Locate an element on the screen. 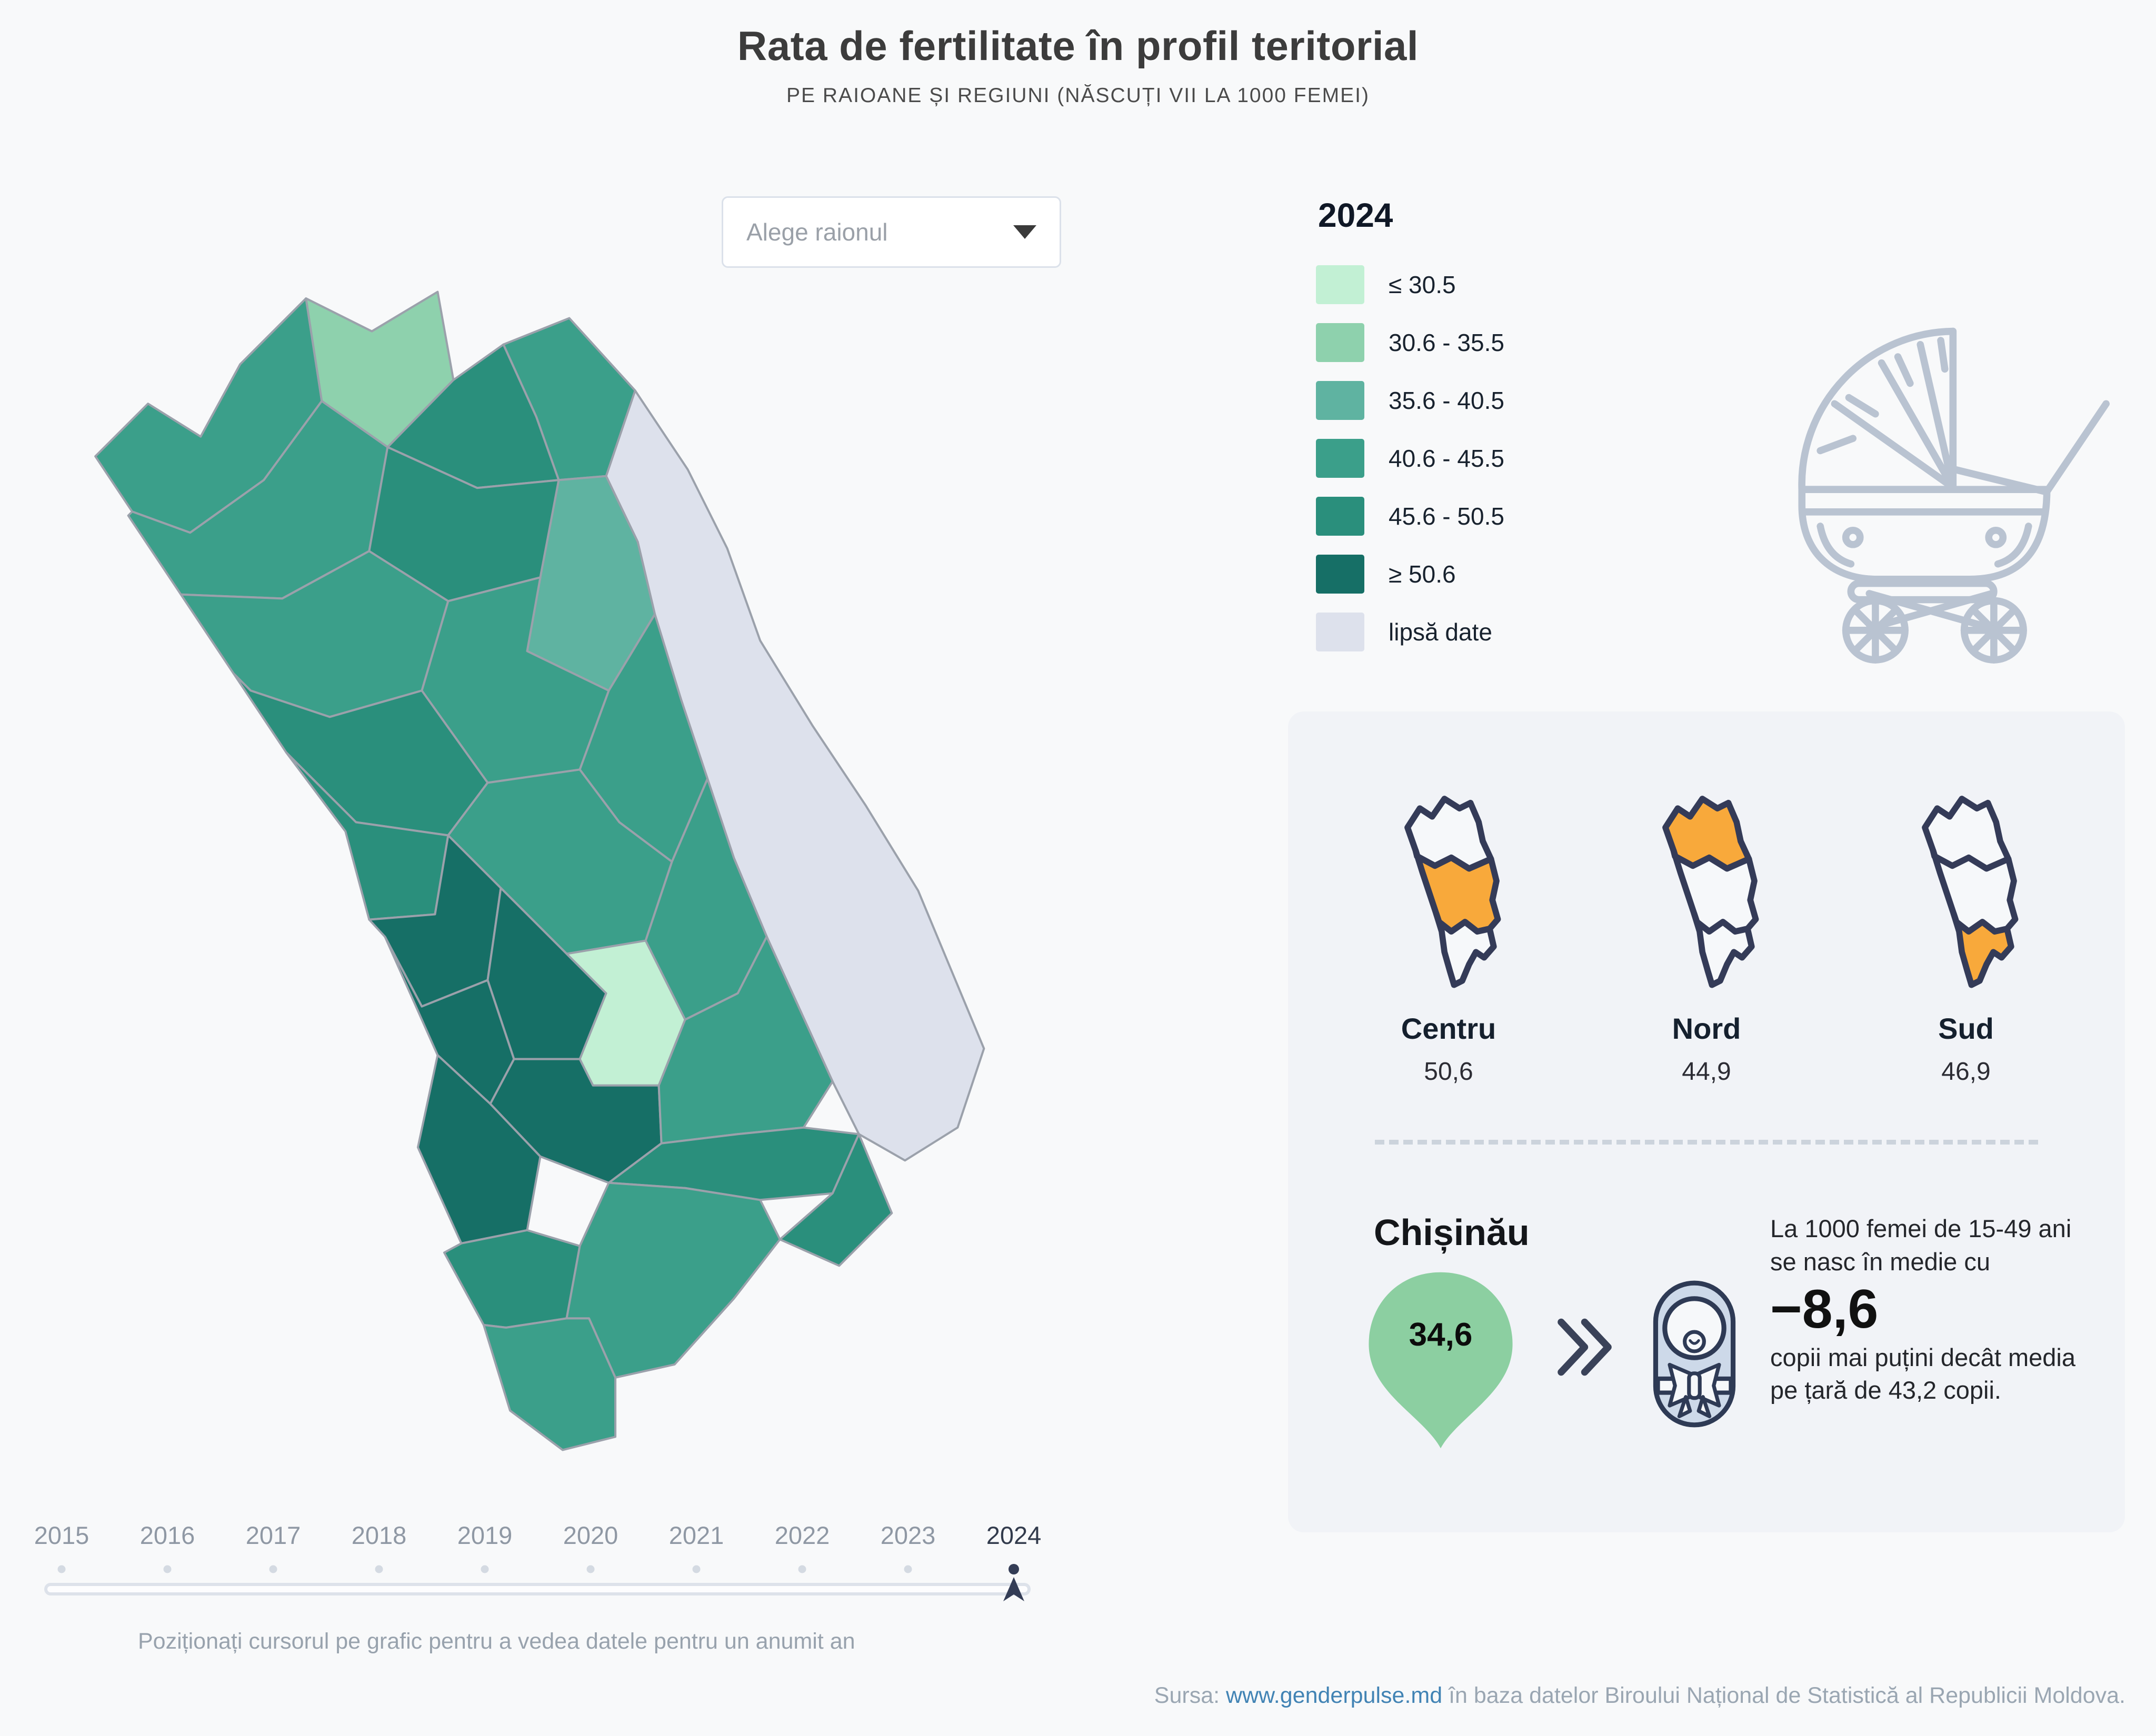 This screenshot has height=1736, width=2156. slider-track-inner is located at coordinates (537, 1589).